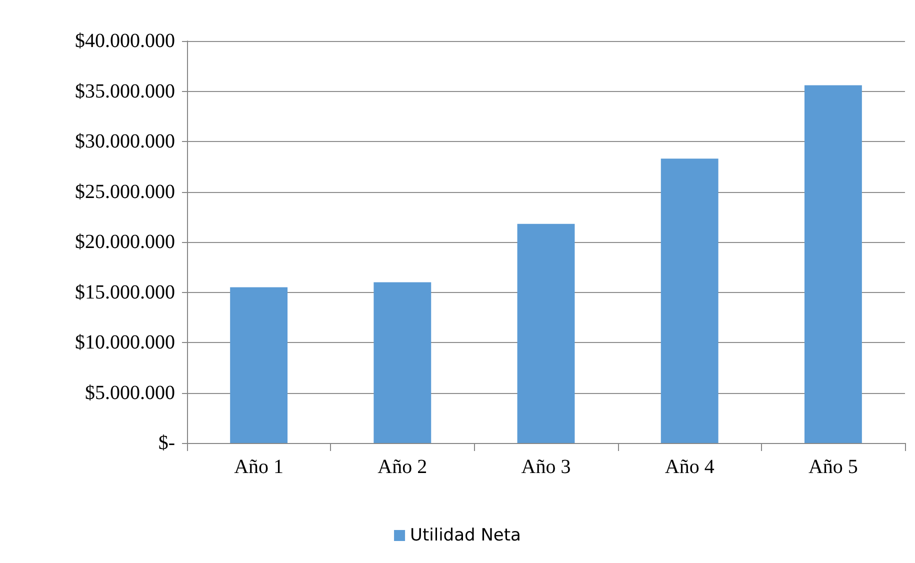  I want to click on y-tick-label: $25.000.000, so click(125, 191).